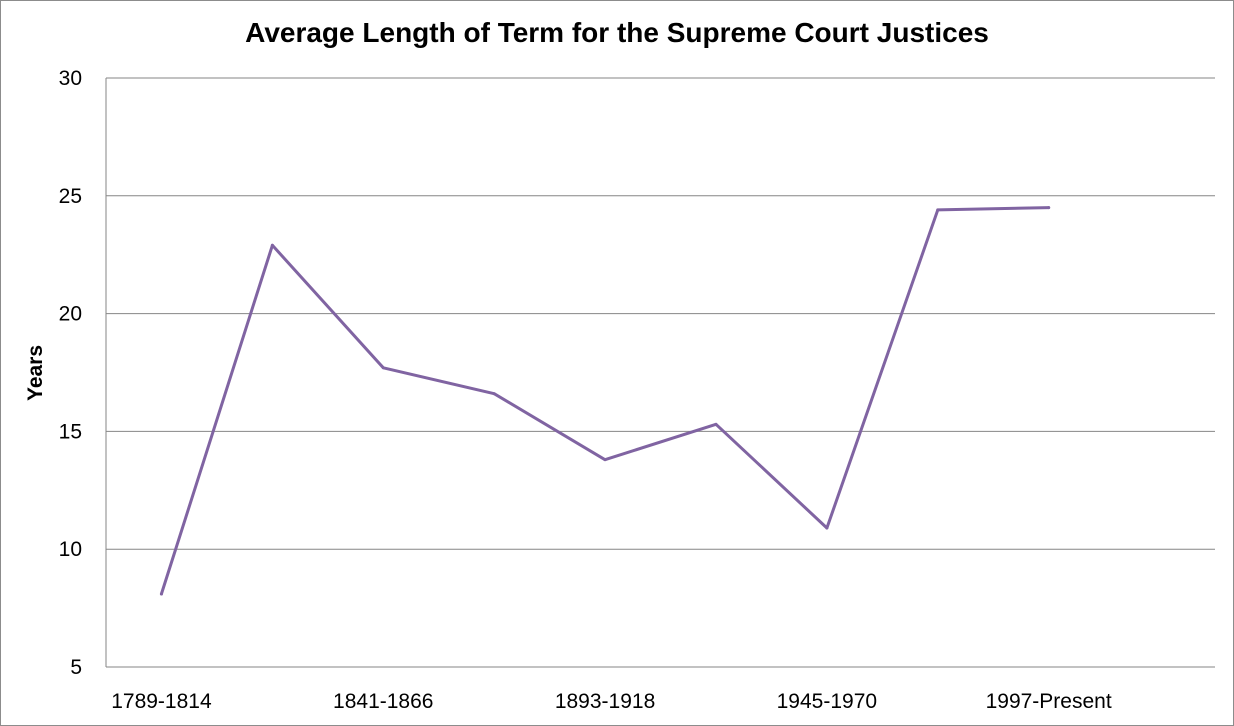 The image size is (1234, 726). What do you see at coordinates (1049, 701) in the screenshot?
I see `x-tick-label: 1997-Present` at bounding box center [1049, 701].